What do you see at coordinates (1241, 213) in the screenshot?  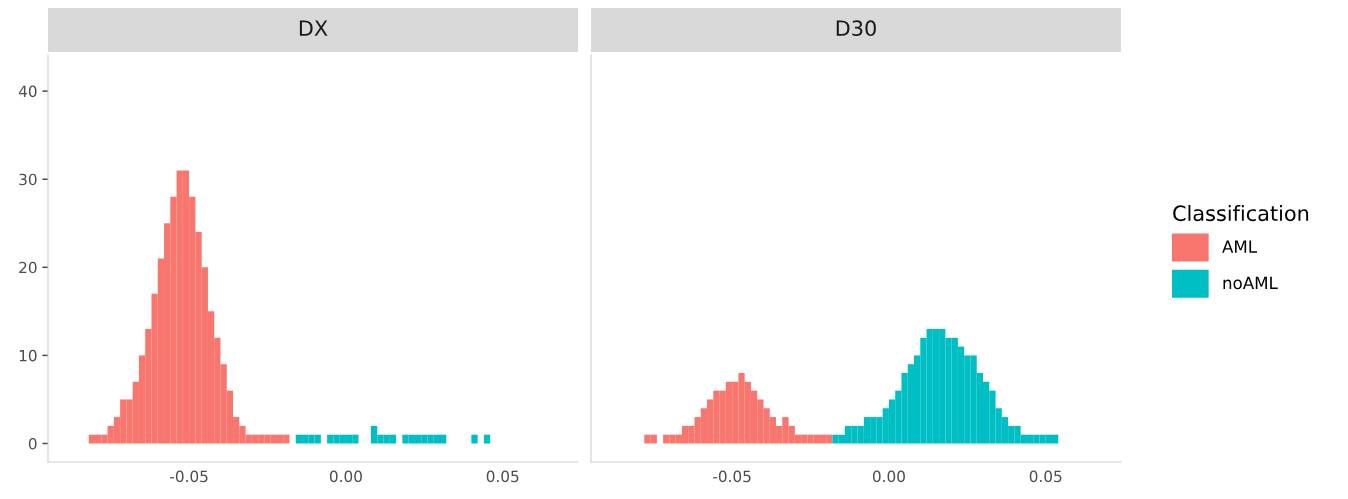 I see `legend-title: Classification` at bounding box center [1241, 213].